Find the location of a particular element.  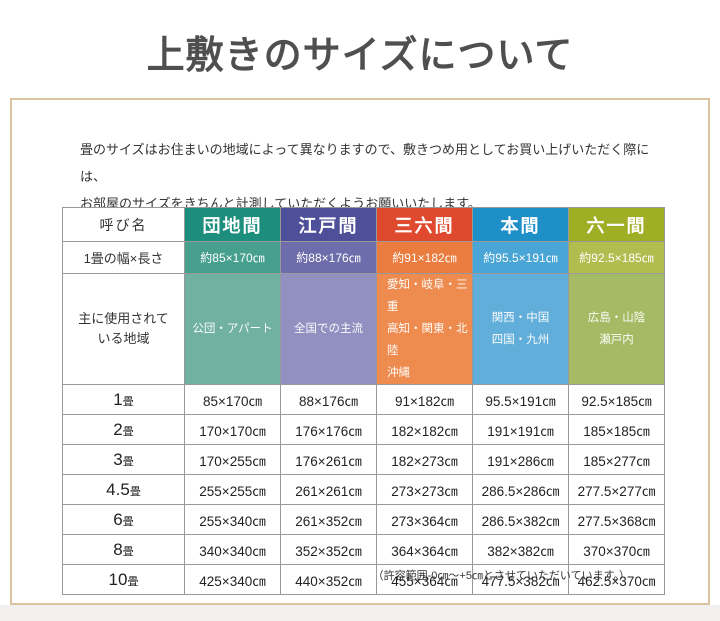

dimension-cell: 455×364㎝ is located at coordinates (424, 579).